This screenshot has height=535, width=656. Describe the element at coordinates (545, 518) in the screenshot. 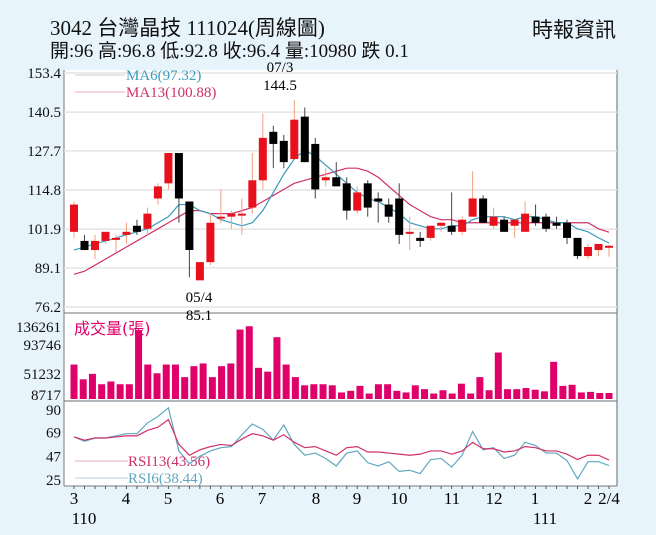

I see `svg-text: 111` at that location.